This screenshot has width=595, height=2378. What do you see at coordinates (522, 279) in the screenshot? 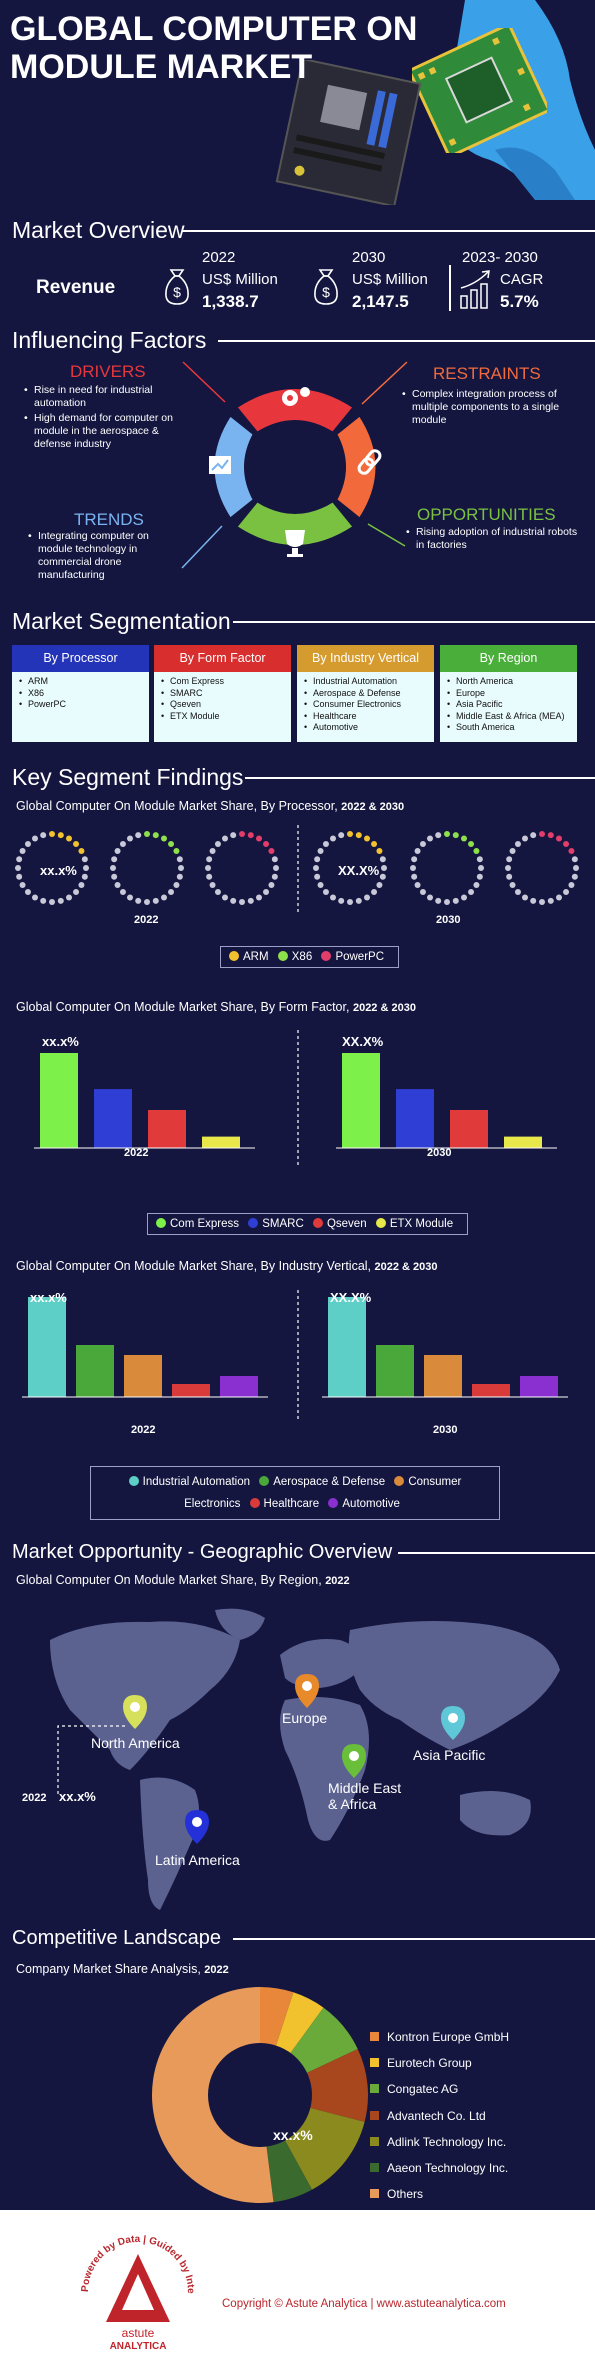
I see `cagr-label: CAGR` at bounding box center [522, 279].